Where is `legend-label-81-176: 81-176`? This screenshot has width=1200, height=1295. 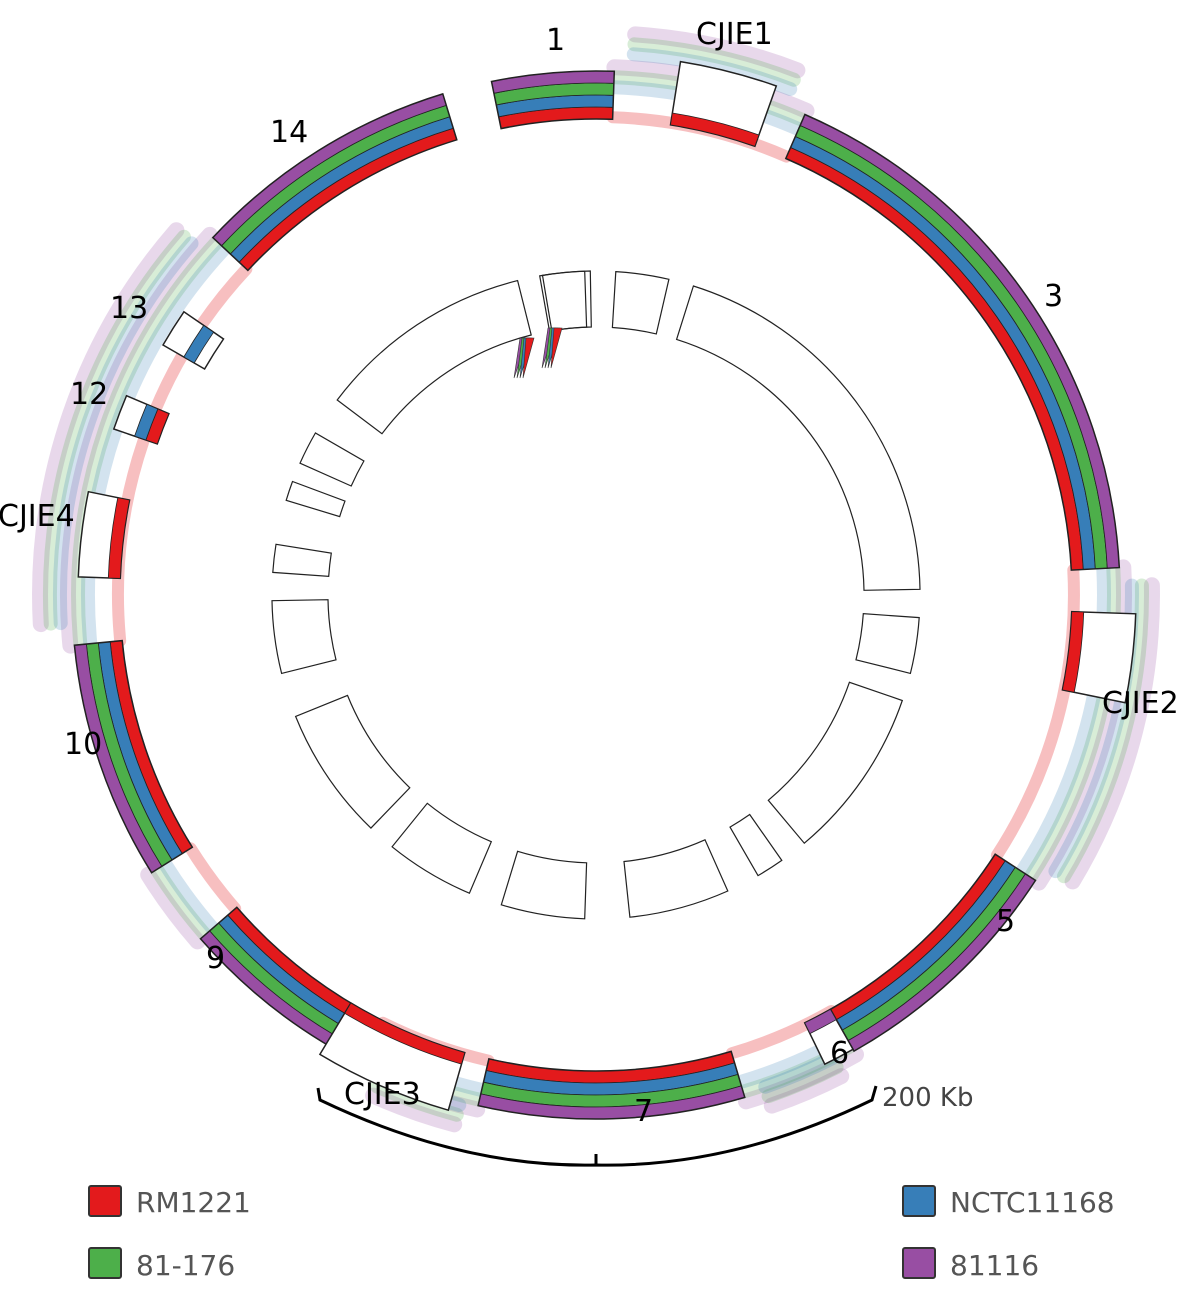 legend-label-81-176: 81-176 is located at coordinates (185, 1265).